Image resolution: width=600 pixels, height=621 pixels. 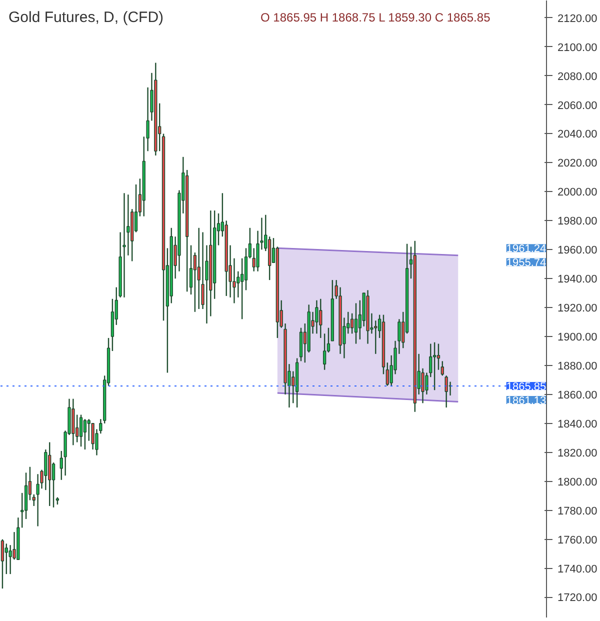 What do you see at coordinates (578, 106) in the screenshot?
I see `y-tick-label: 2060.00` at bounding box center [578, 106].